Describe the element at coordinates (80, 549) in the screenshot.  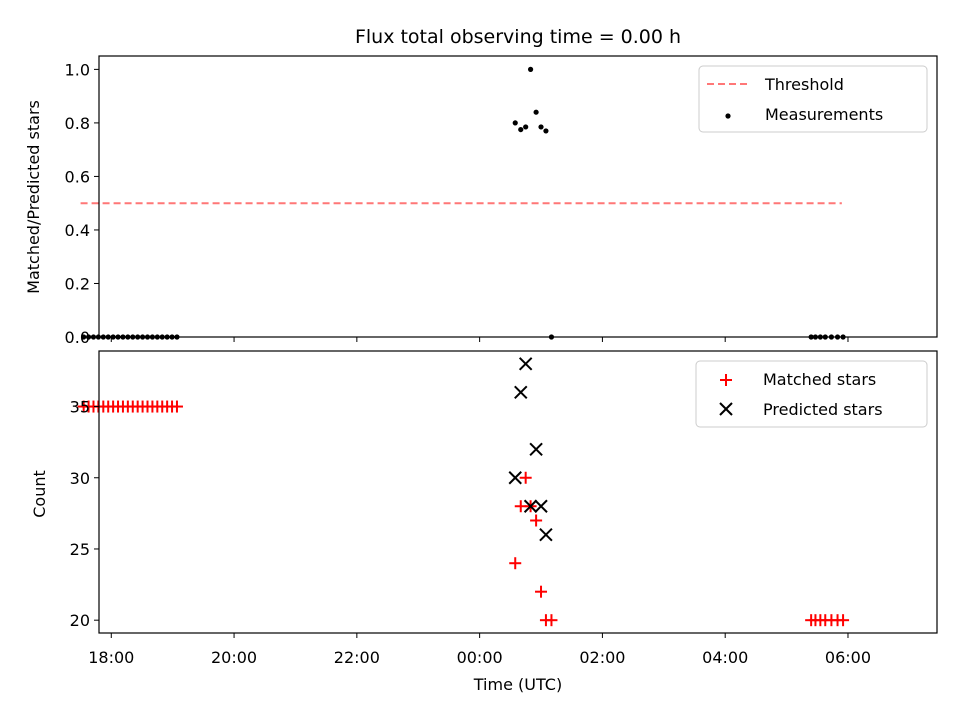
I see `bottom-y-tick-label: 25` at that location.